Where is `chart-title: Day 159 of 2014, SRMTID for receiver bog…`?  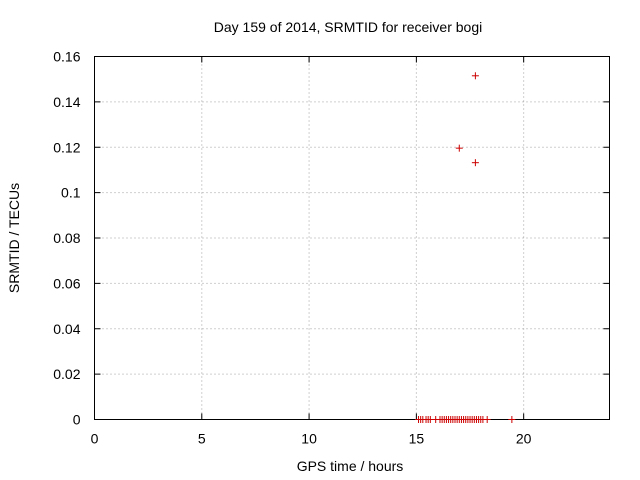
chart-title: Day 159 of 2014, SRMTID for receiver bog… is located at coordinates (348, 27).